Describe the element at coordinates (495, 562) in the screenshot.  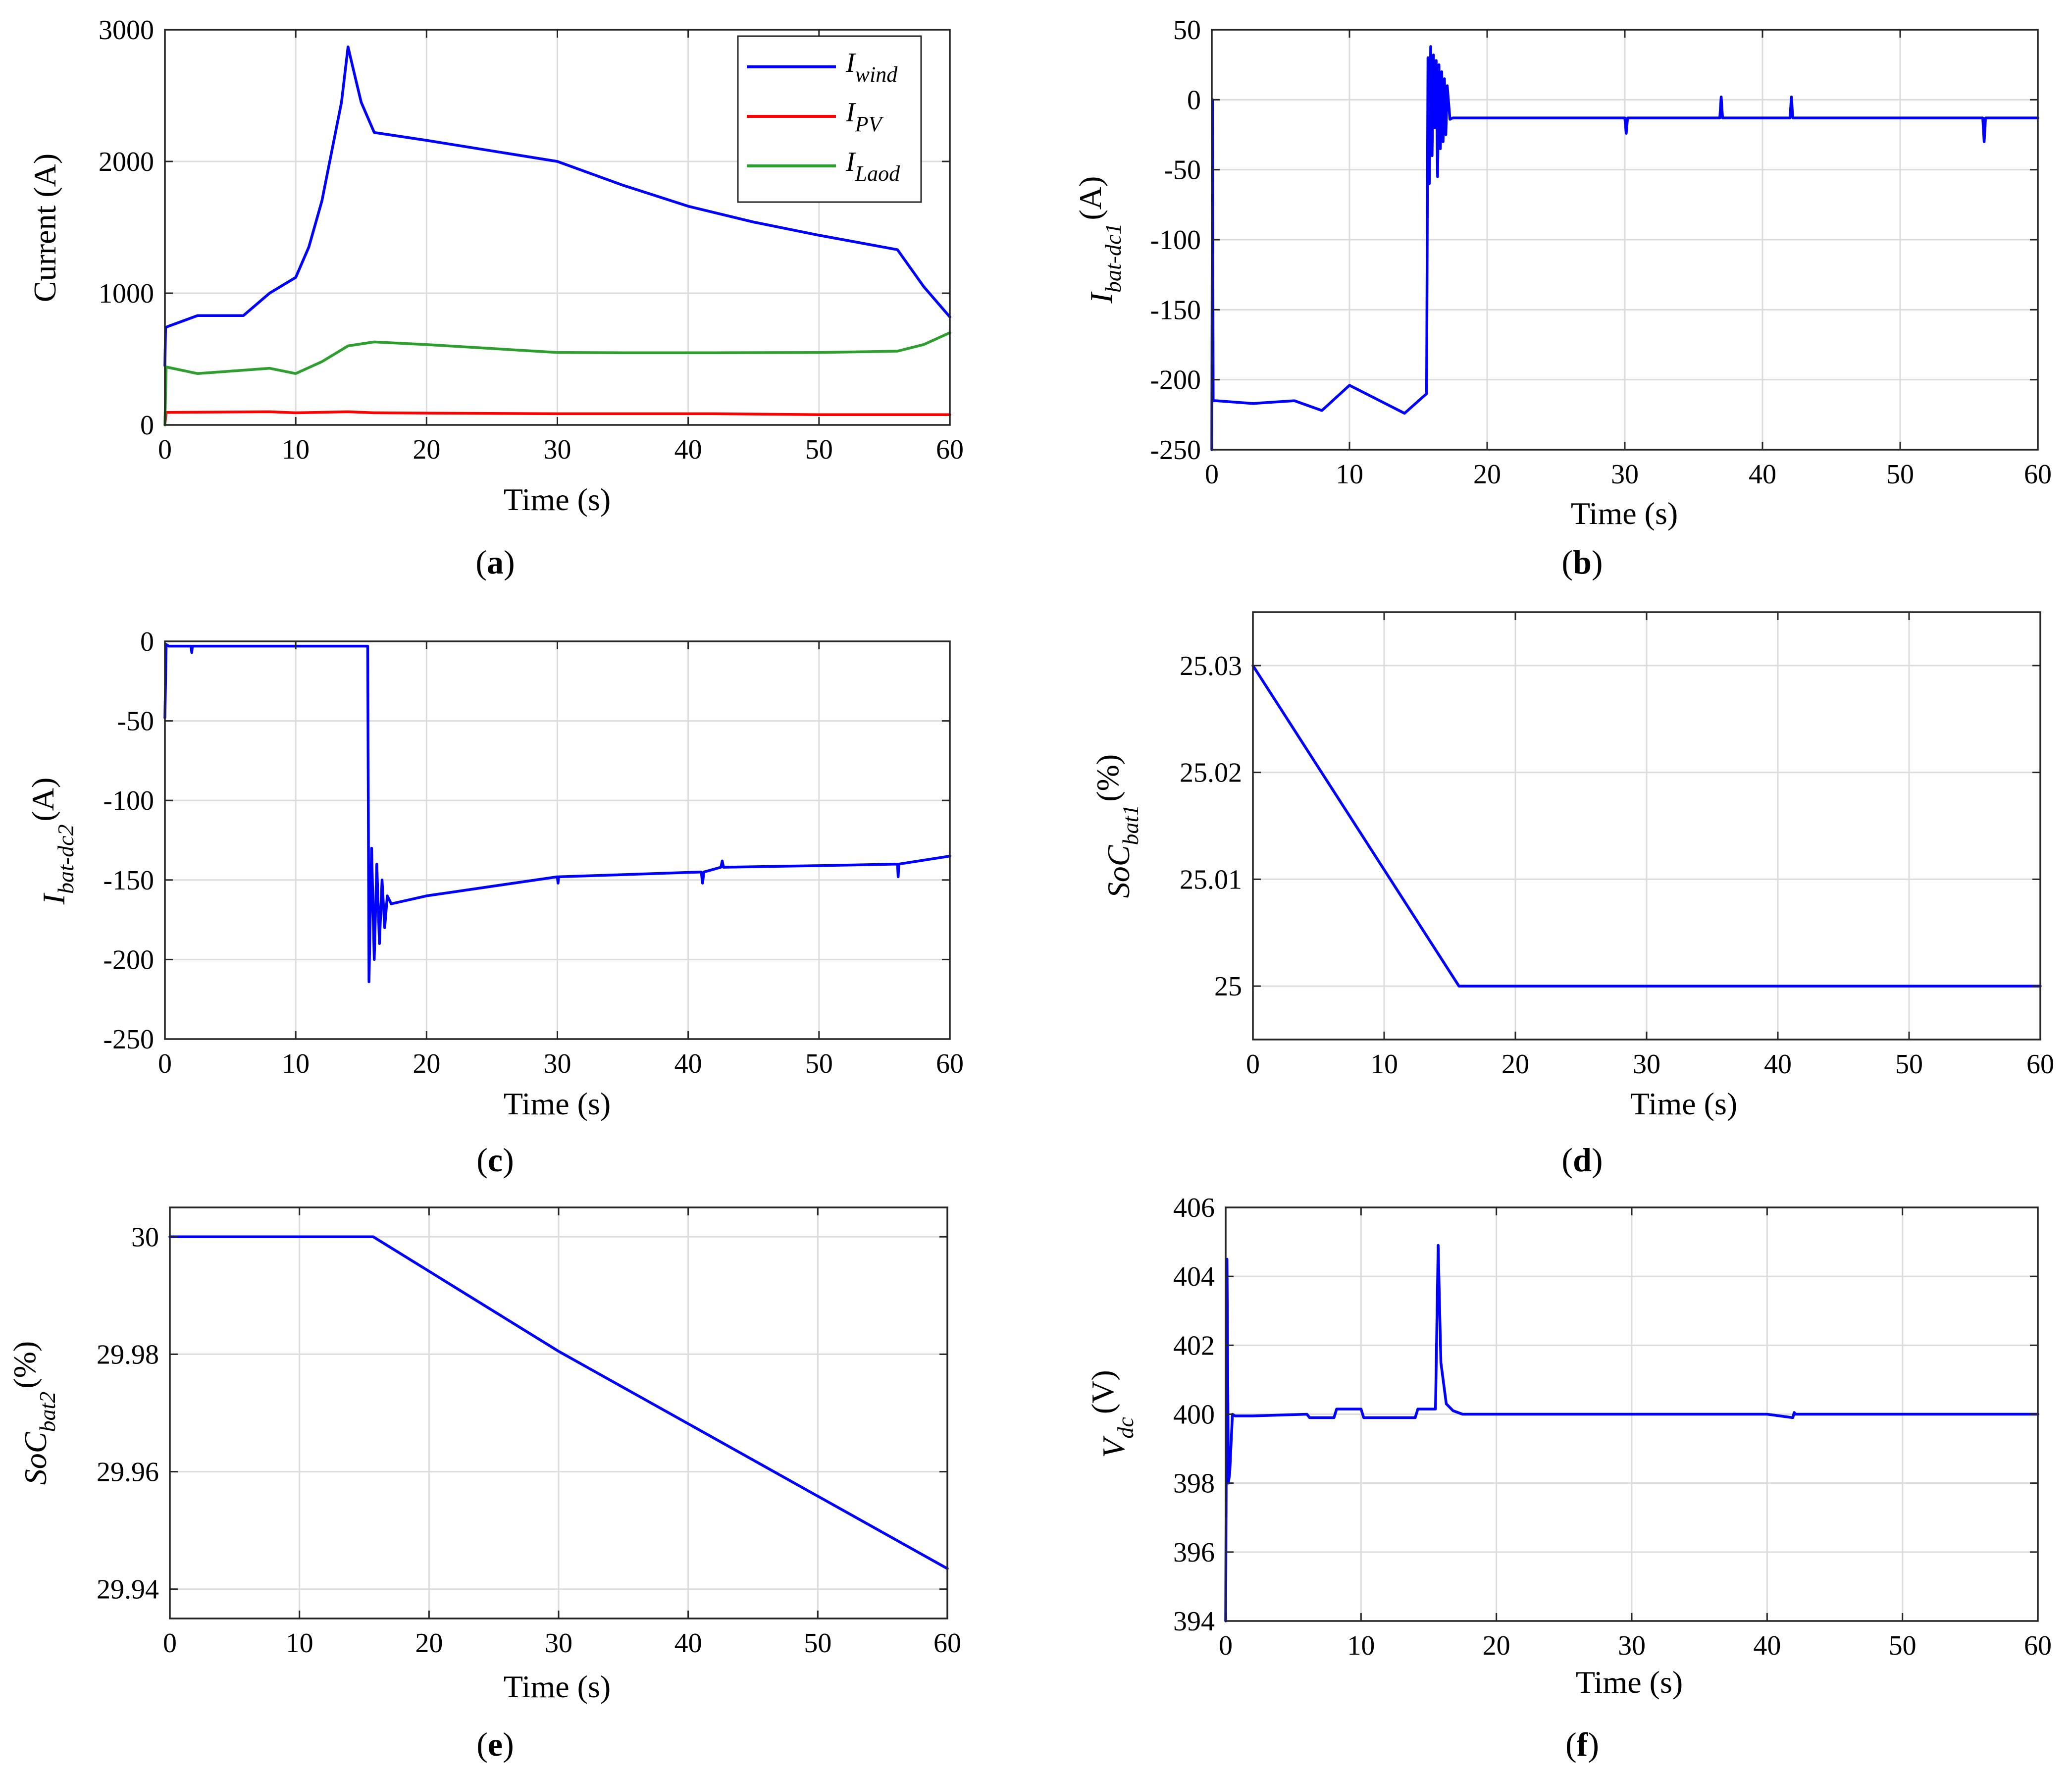
I see `panel-caption: (a)` at that location.